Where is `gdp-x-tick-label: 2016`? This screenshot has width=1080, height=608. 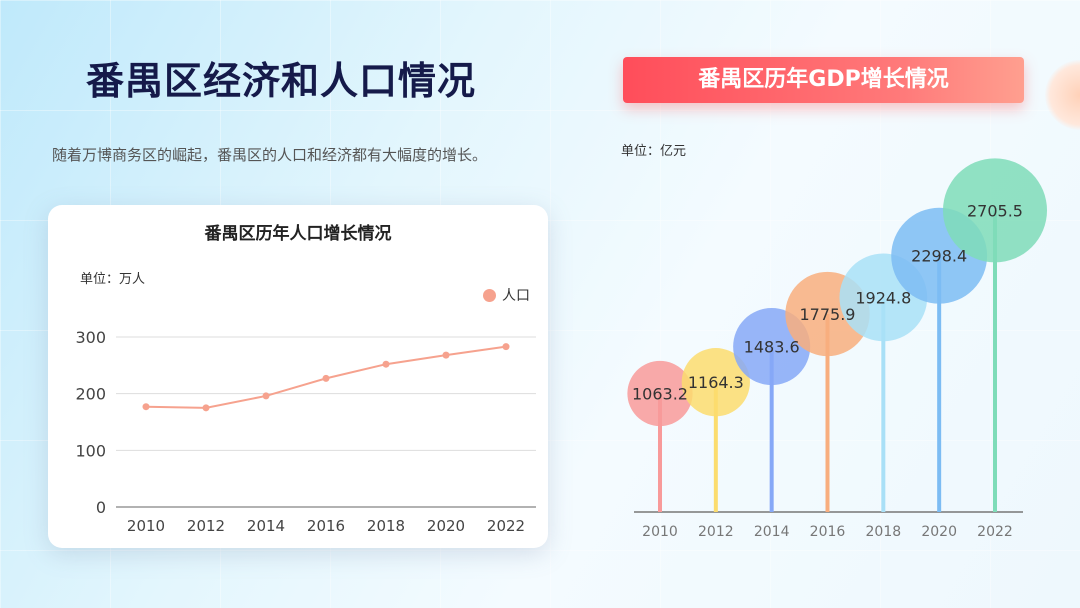
gdp-x-tick-label: 2016 is located at coordinates (828, 532).